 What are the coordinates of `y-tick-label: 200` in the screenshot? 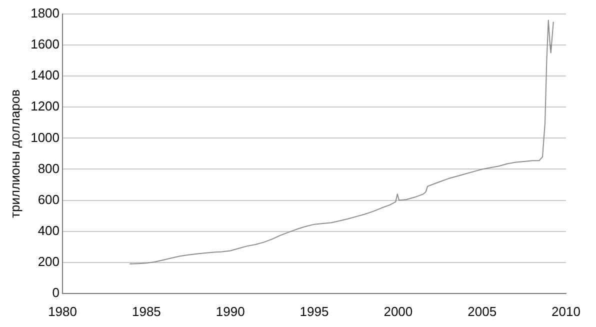 It's located at (49, 261).